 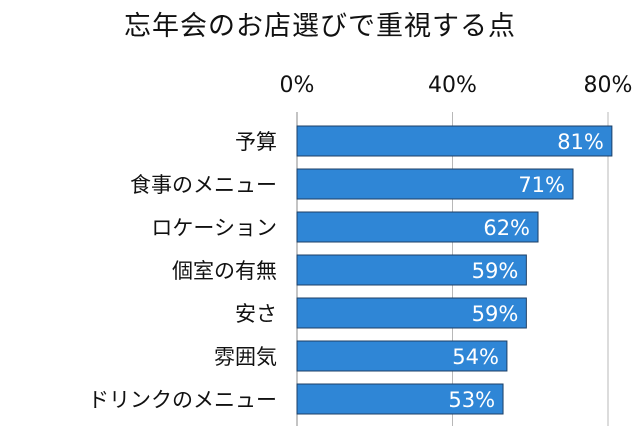 I want to click on chart-title: 忘年会のお店選びで重視する点, so click(x=320, y=26).